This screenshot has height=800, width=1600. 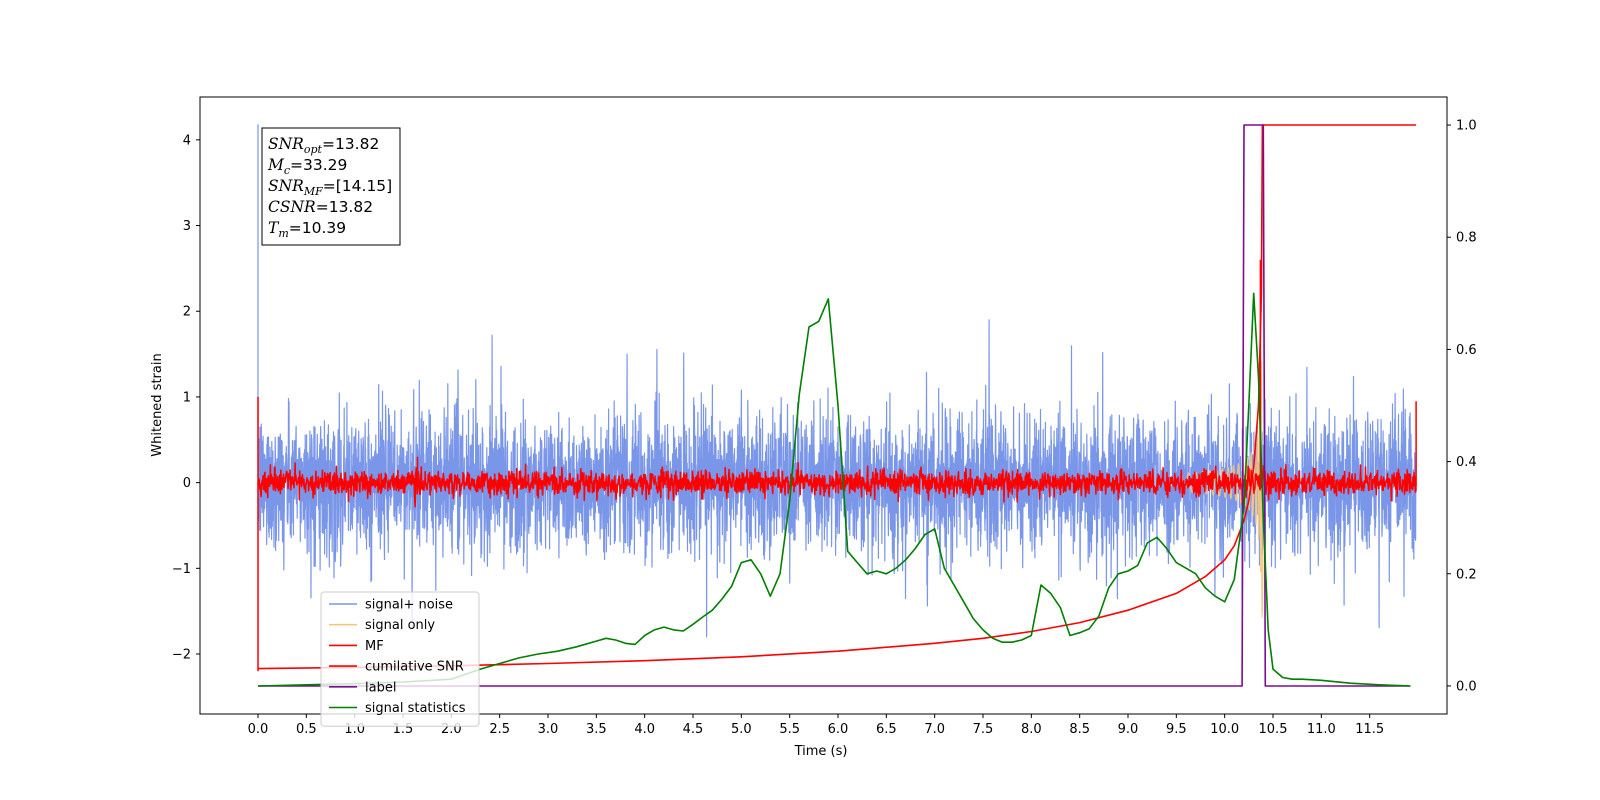 I want to click on y2-tick-label: 1.0, so click(x=1466, y=126).